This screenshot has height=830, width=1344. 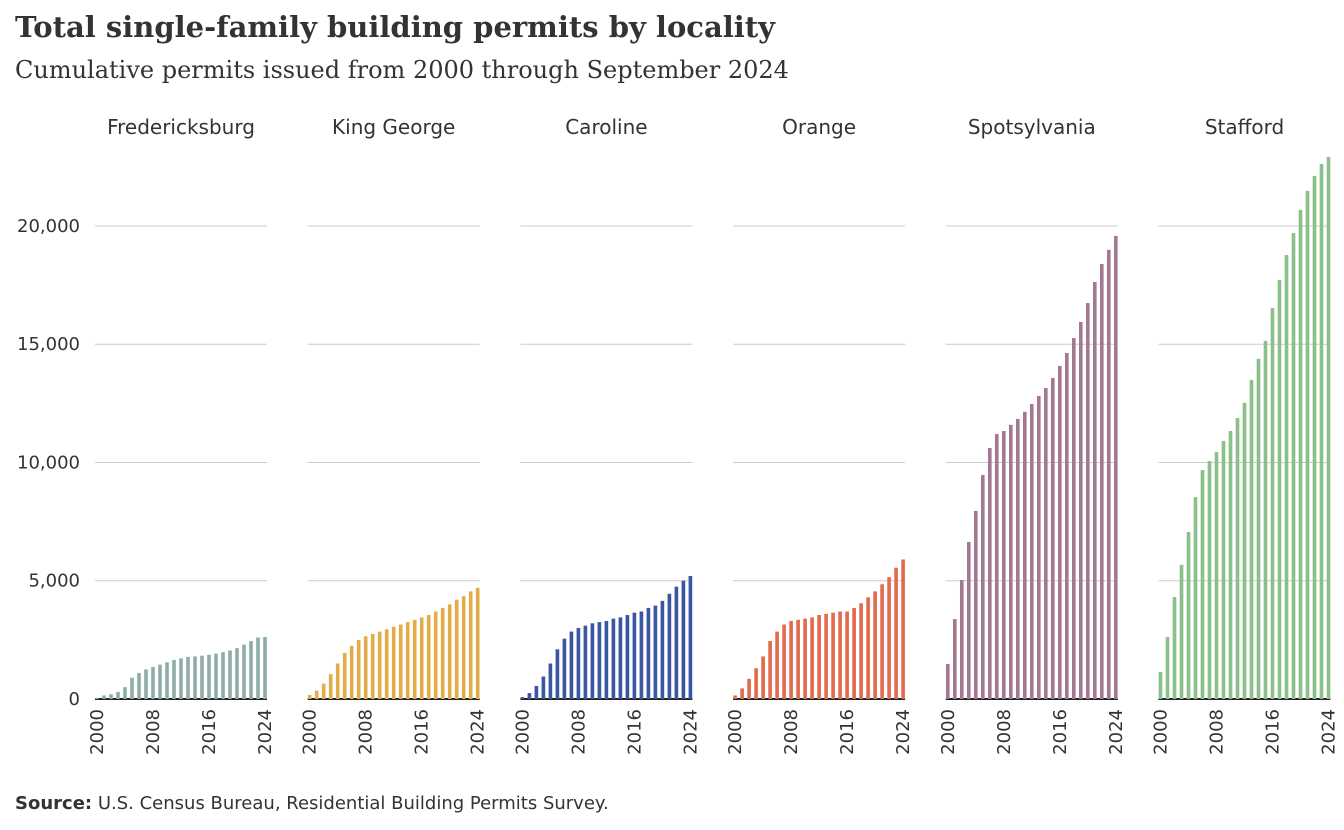 What do you see at coordinates (606, 127) in the screenshot?
I see `panel-title: Caroline` at bounding box center [606, 127].